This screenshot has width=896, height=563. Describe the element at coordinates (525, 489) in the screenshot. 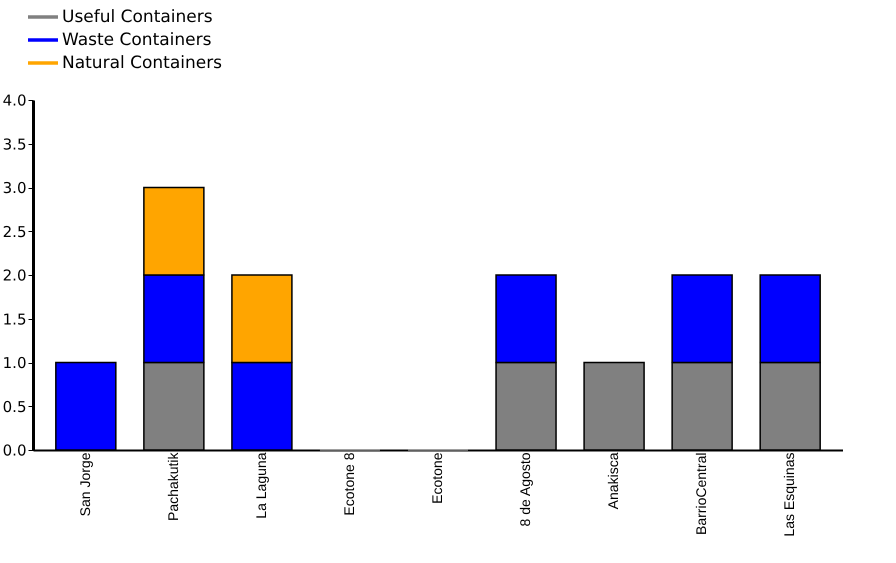

I see `x-tick-label: 8 de Agosto` at that location.